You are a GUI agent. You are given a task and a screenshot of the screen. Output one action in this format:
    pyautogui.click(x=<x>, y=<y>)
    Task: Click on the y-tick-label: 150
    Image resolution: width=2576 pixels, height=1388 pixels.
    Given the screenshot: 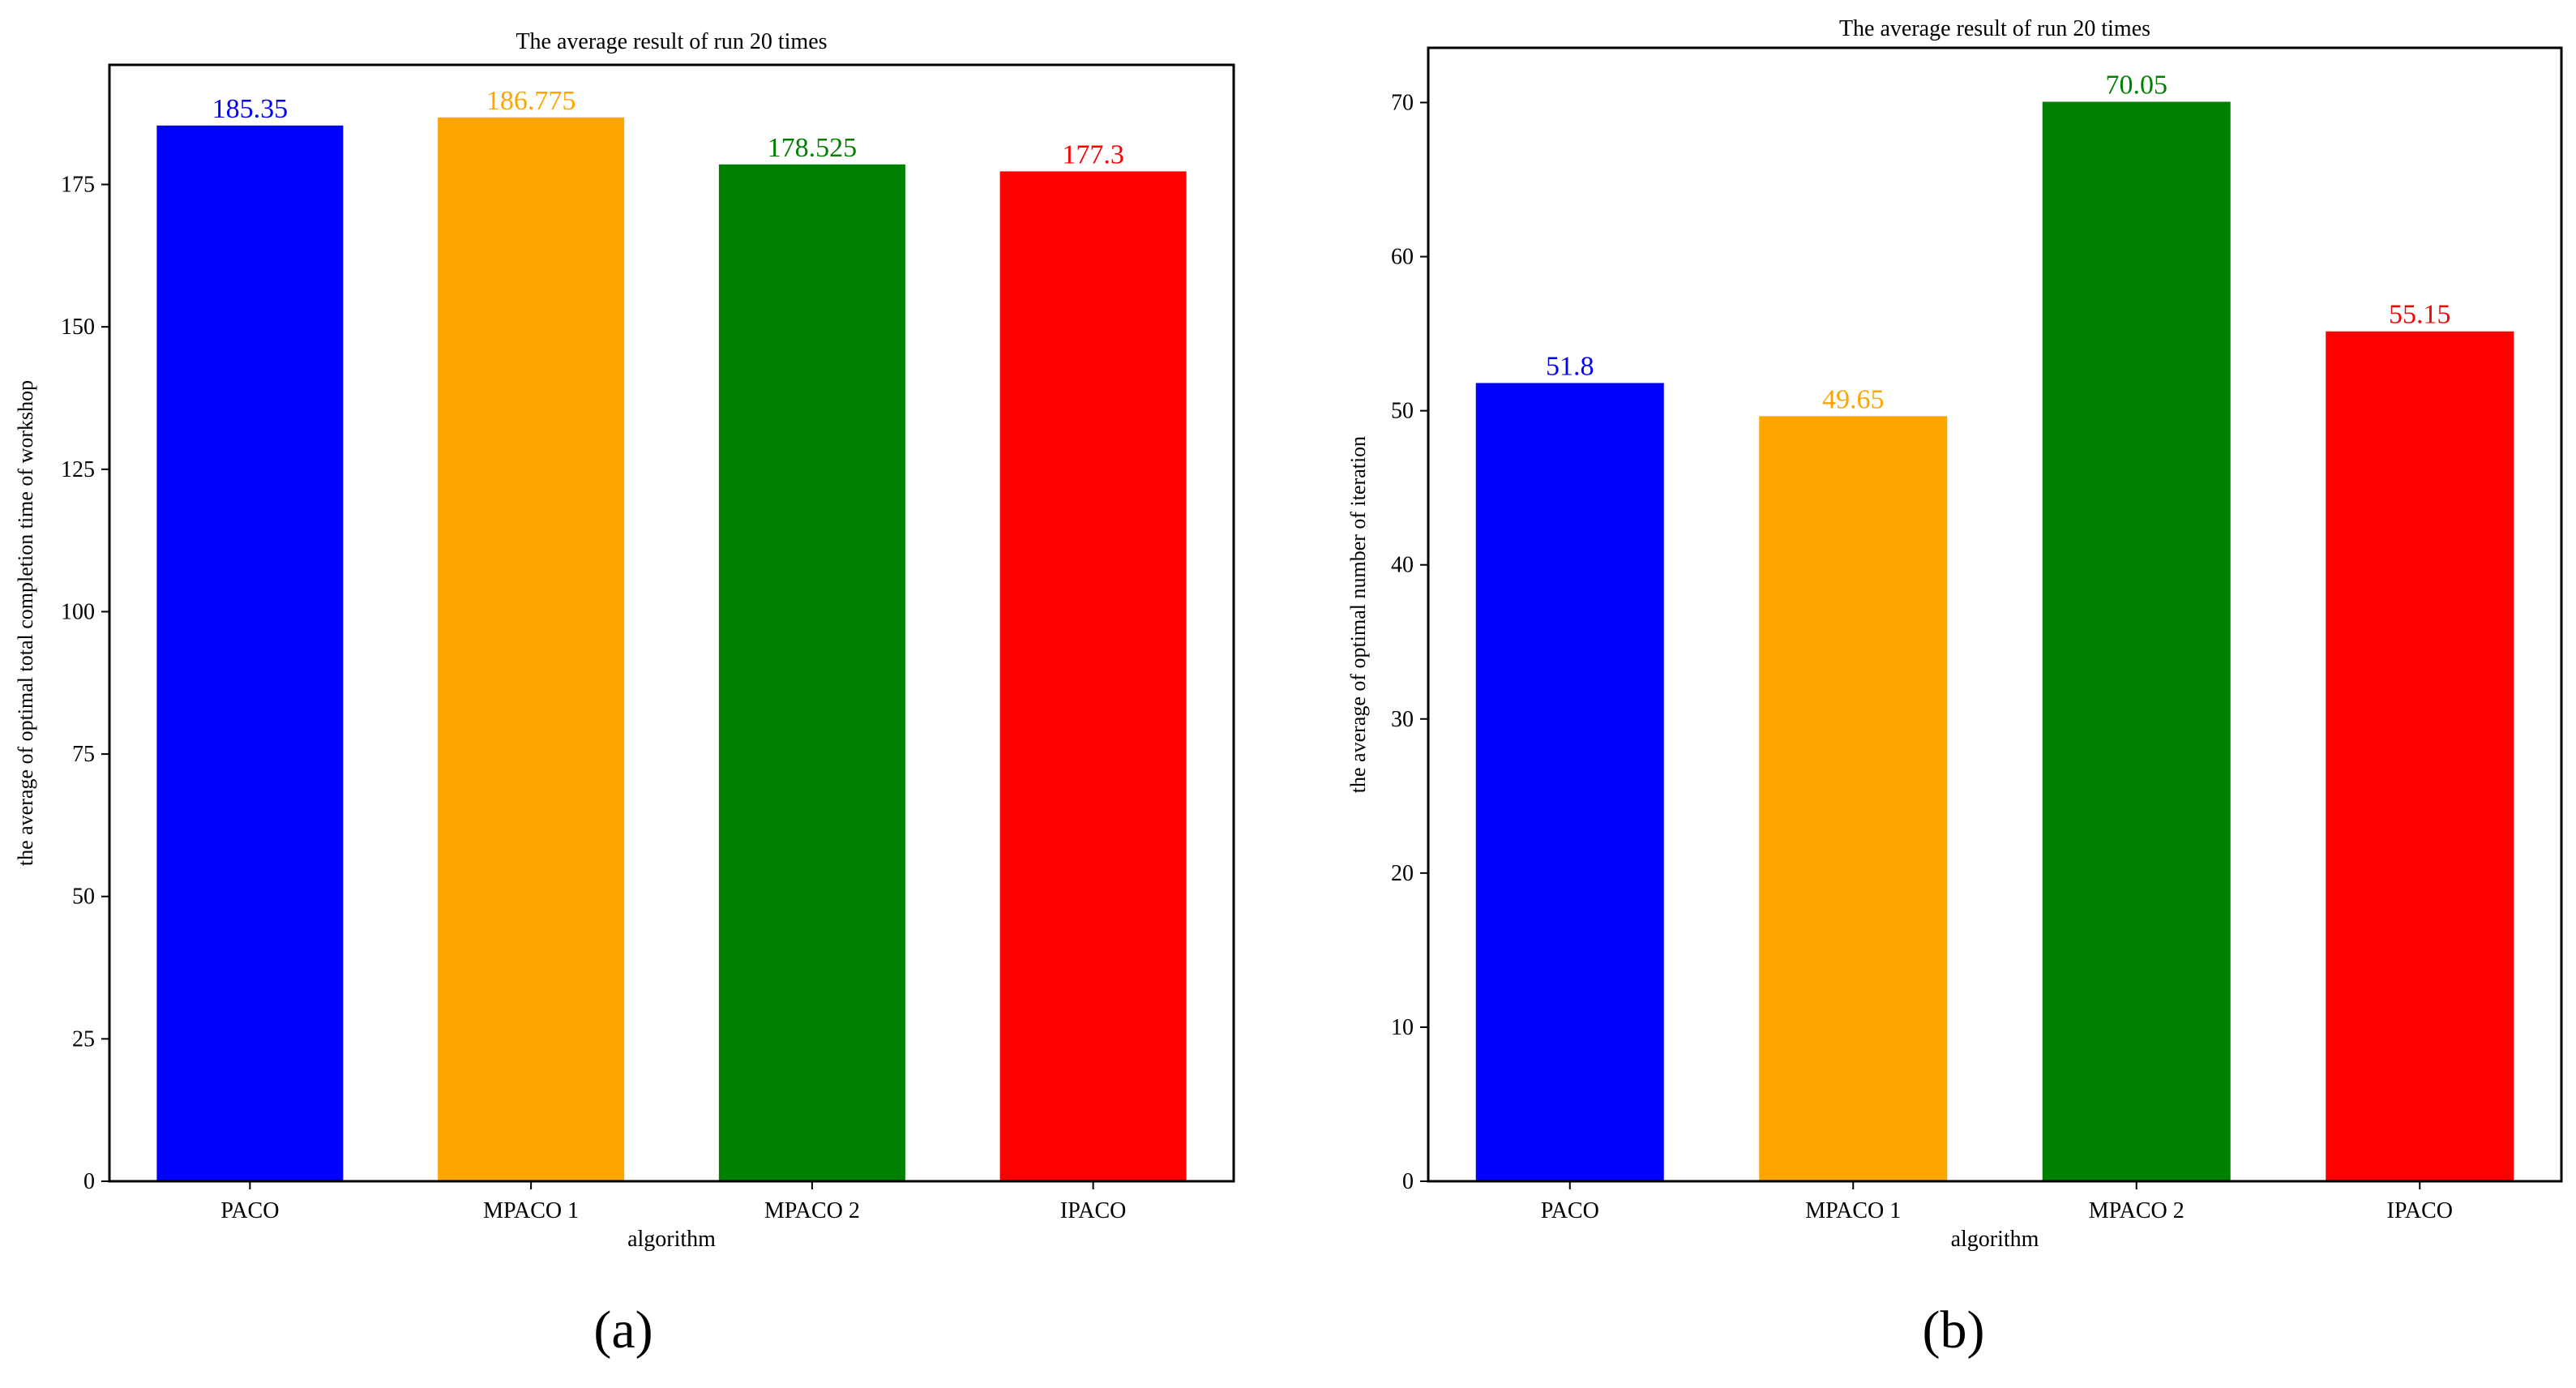 What is the action you would take?
    pyautogui.click(x=78, y=327)
    